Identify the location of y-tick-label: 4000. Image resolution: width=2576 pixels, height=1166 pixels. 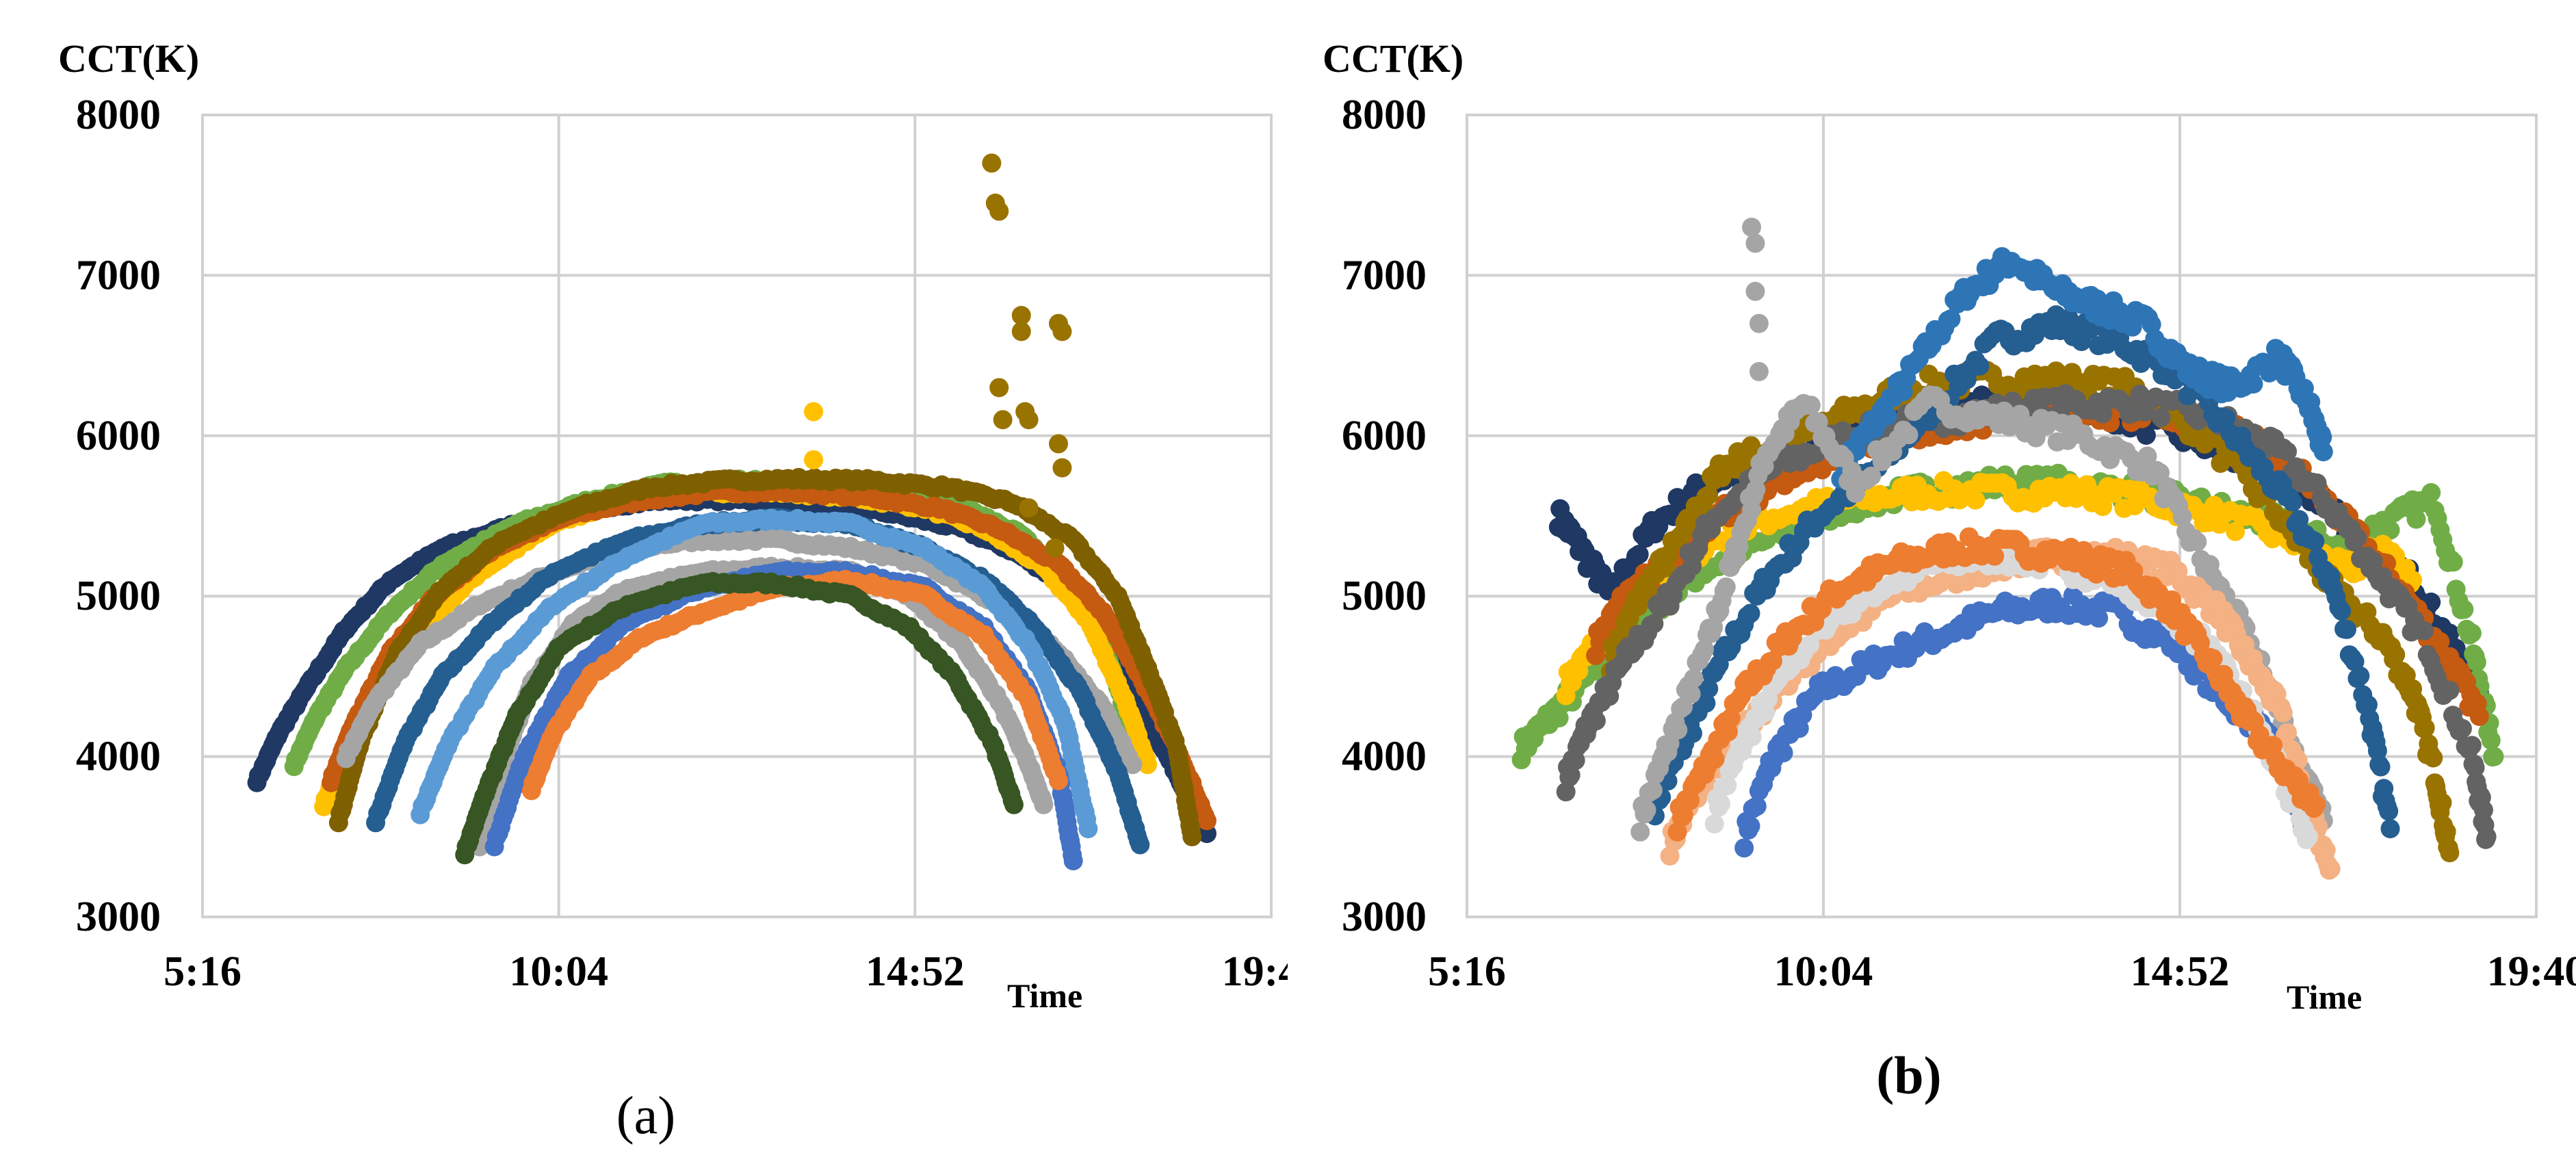
(118, 757).